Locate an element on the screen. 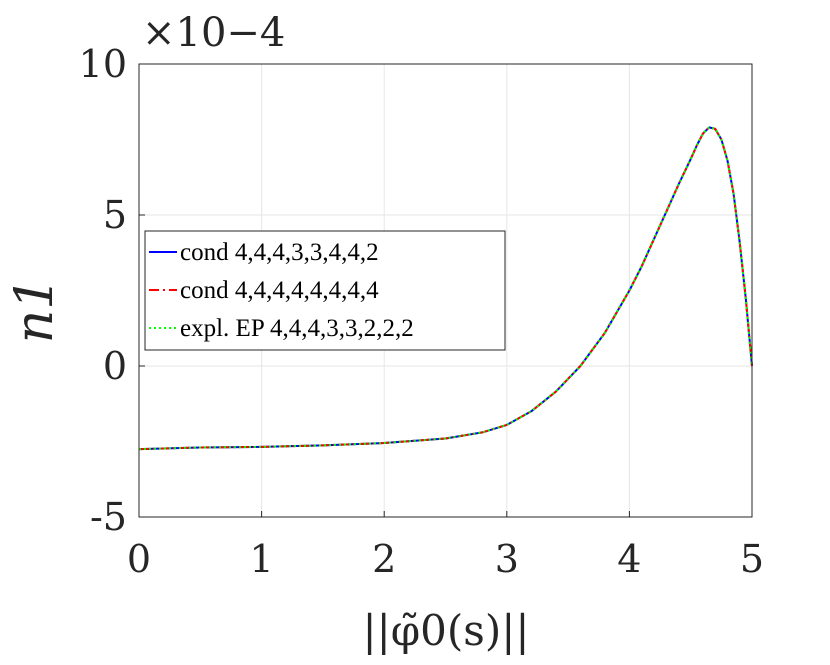 Image resolution: width=830 pixels, height=665 pixels. exponent-label-text: ×10−4 is located at coordinates (213, 33).